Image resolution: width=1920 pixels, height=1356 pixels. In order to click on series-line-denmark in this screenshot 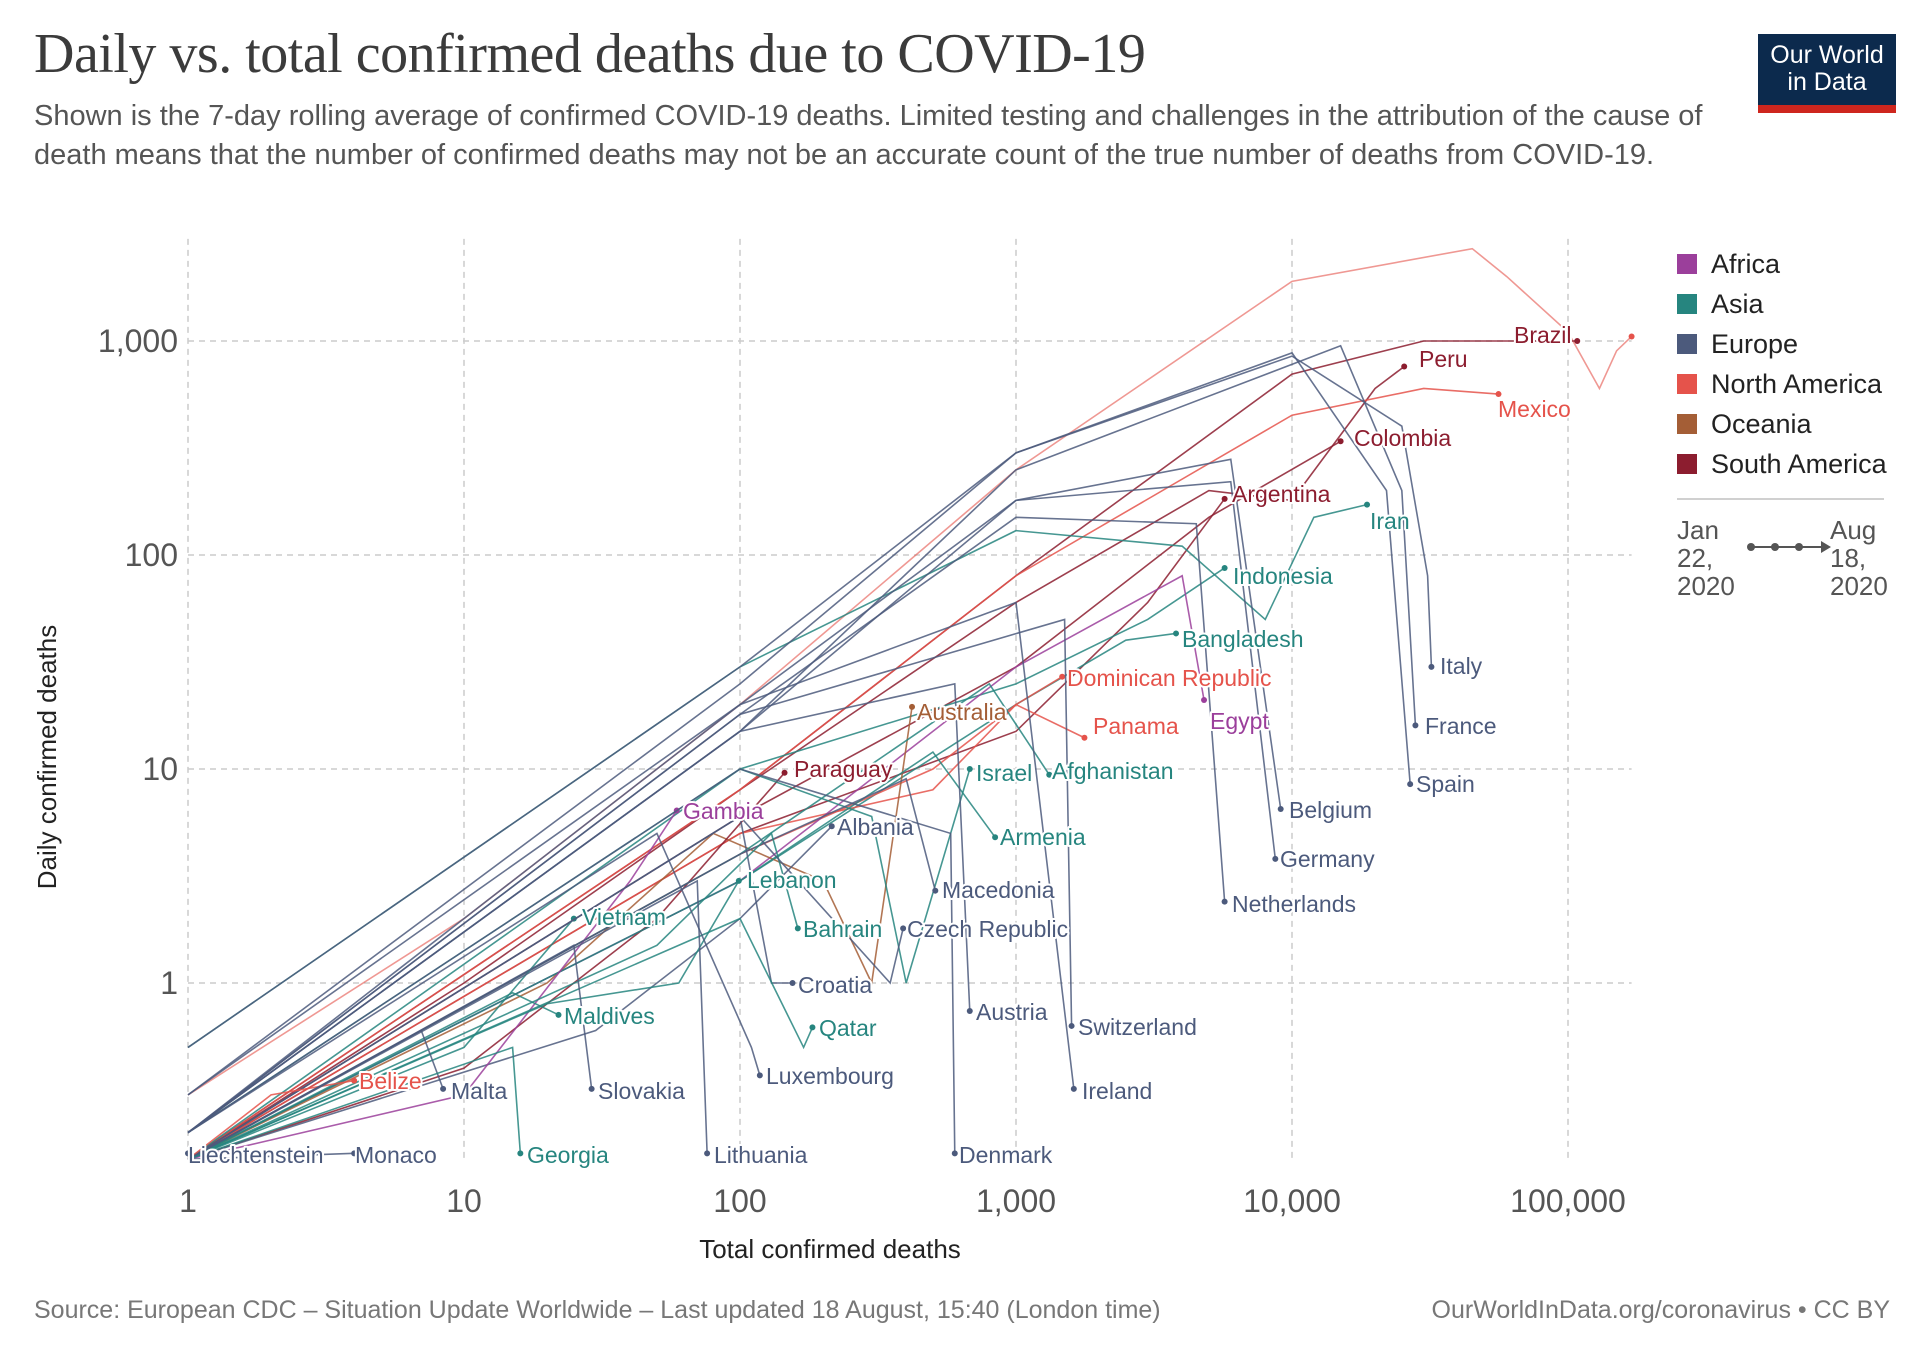, I will do `click(571, 961)`.